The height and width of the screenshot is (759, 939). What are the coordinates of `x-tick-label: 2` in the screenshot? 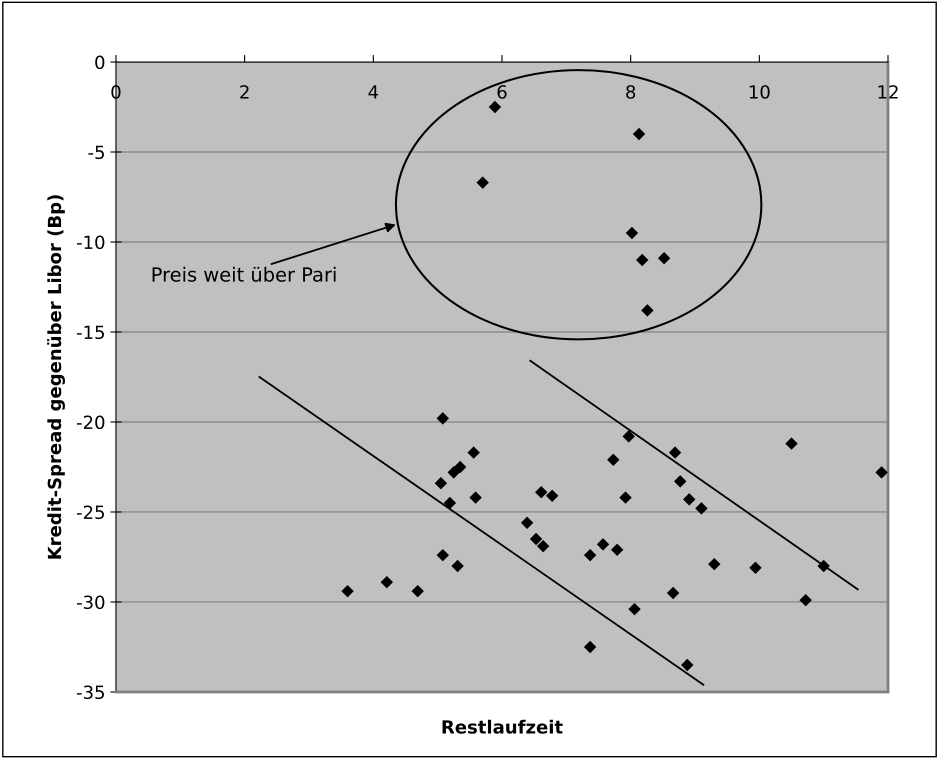 It's located at (244, 92).